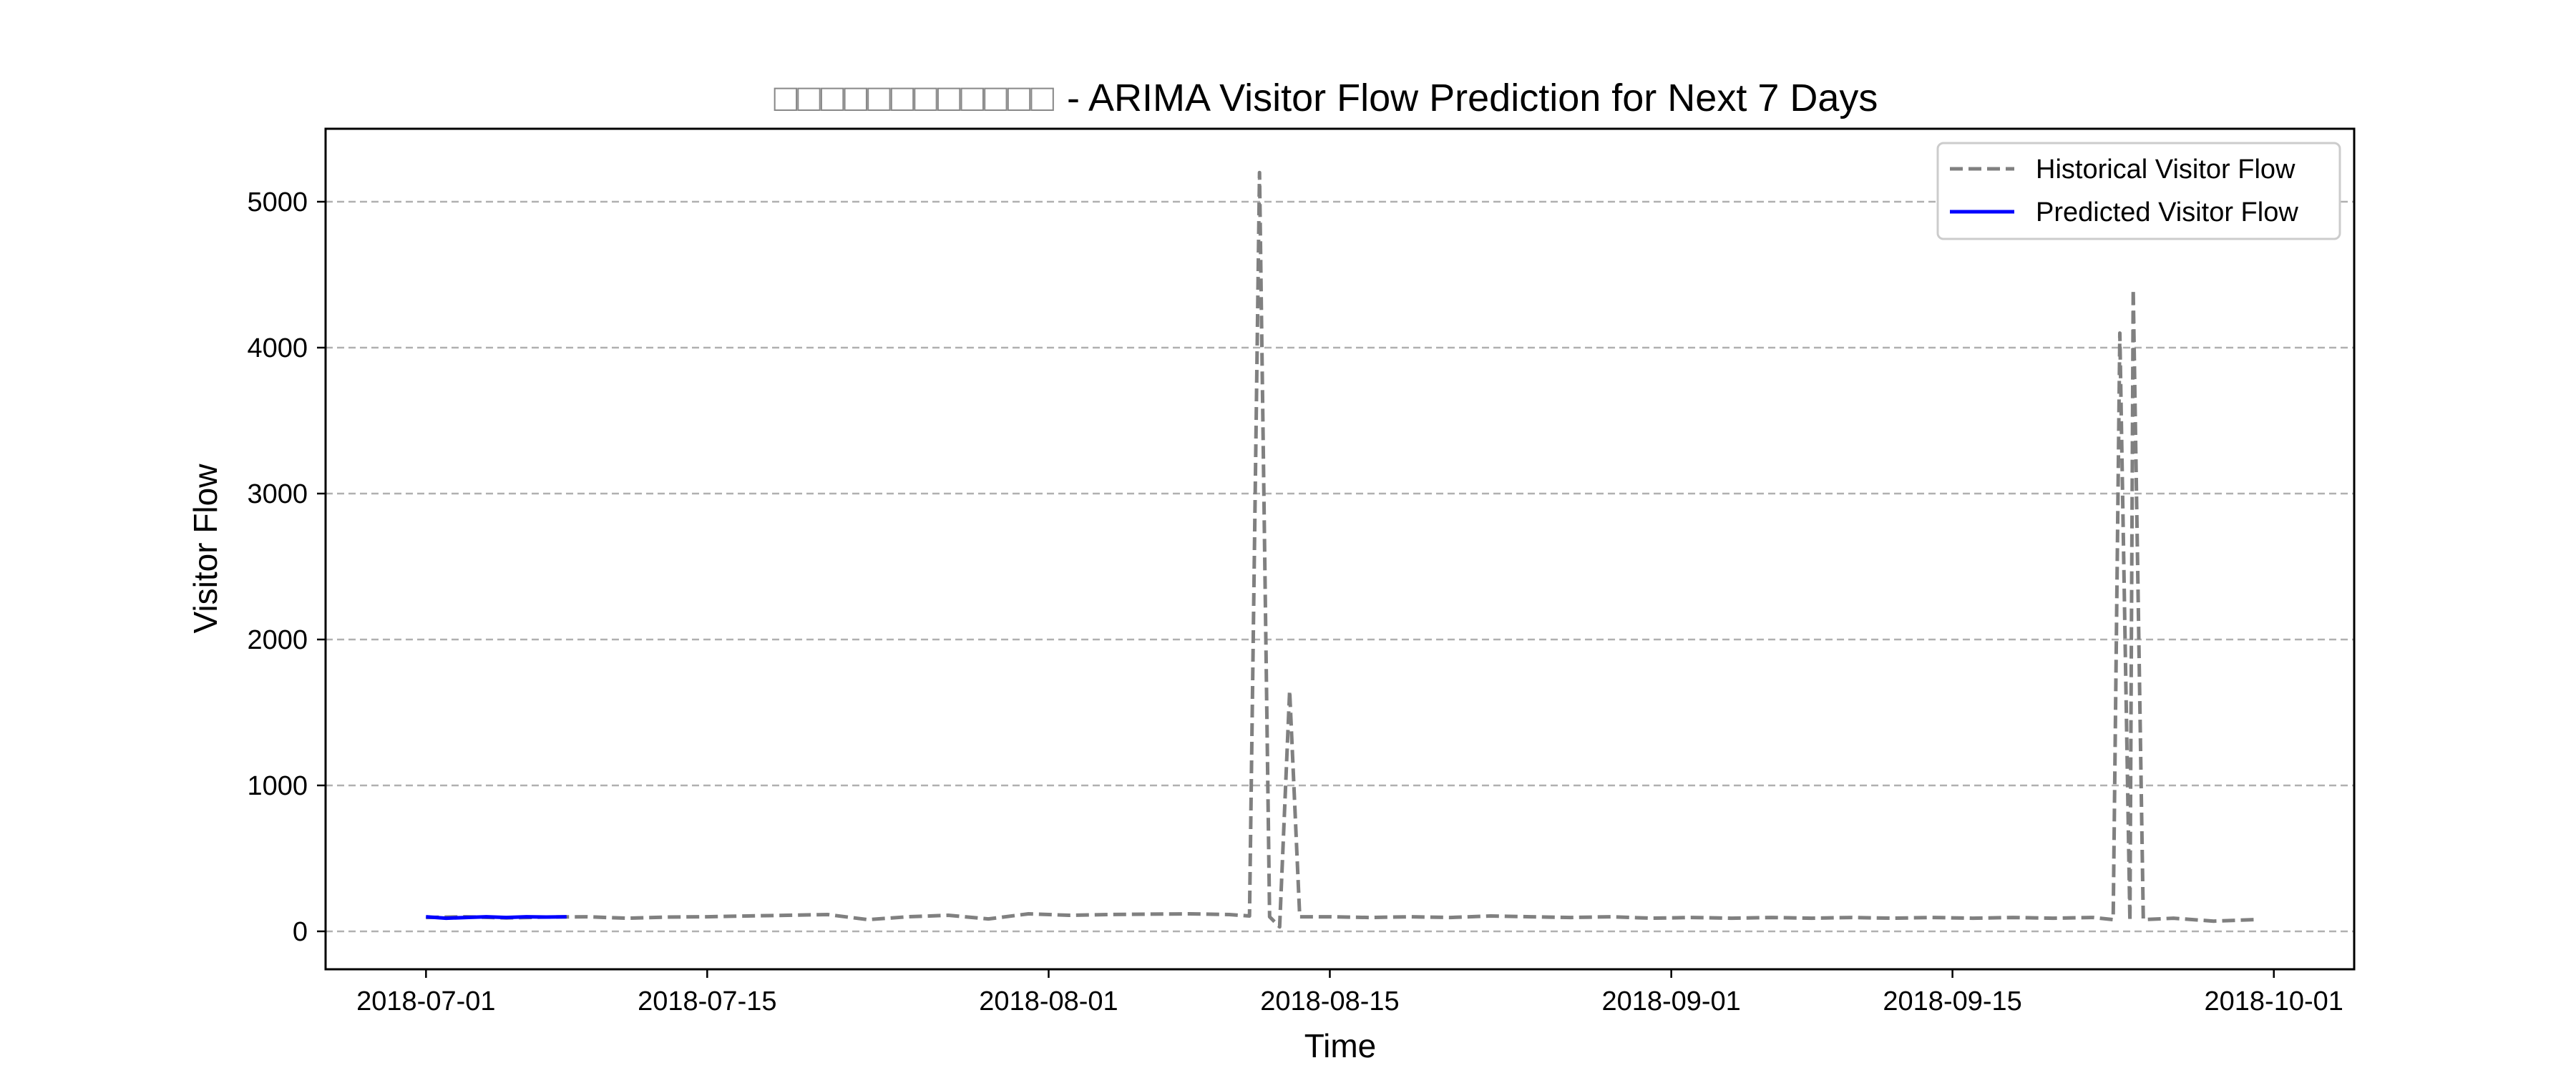  Describe the element at coordinates (496, 918) in the screenshot. I see `predicted-visitor-flow-line` at that location.